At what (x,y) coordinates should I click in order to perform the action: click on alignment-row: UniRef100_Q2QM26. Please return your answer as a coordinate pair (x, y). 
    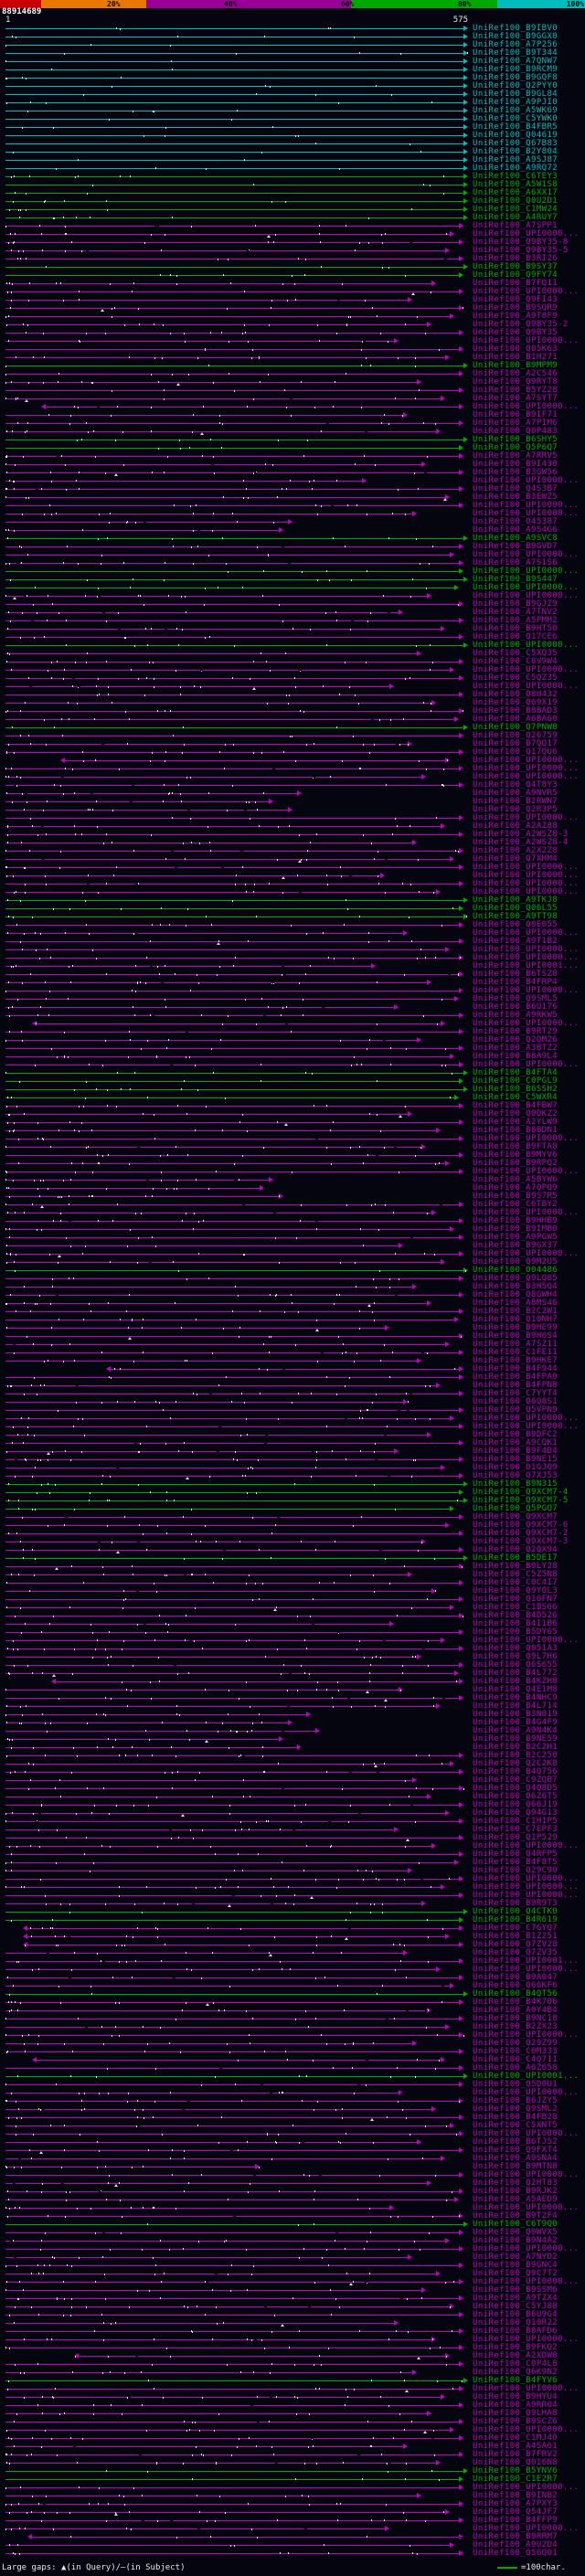
    Looking at the image, I should click on (293, 1040).